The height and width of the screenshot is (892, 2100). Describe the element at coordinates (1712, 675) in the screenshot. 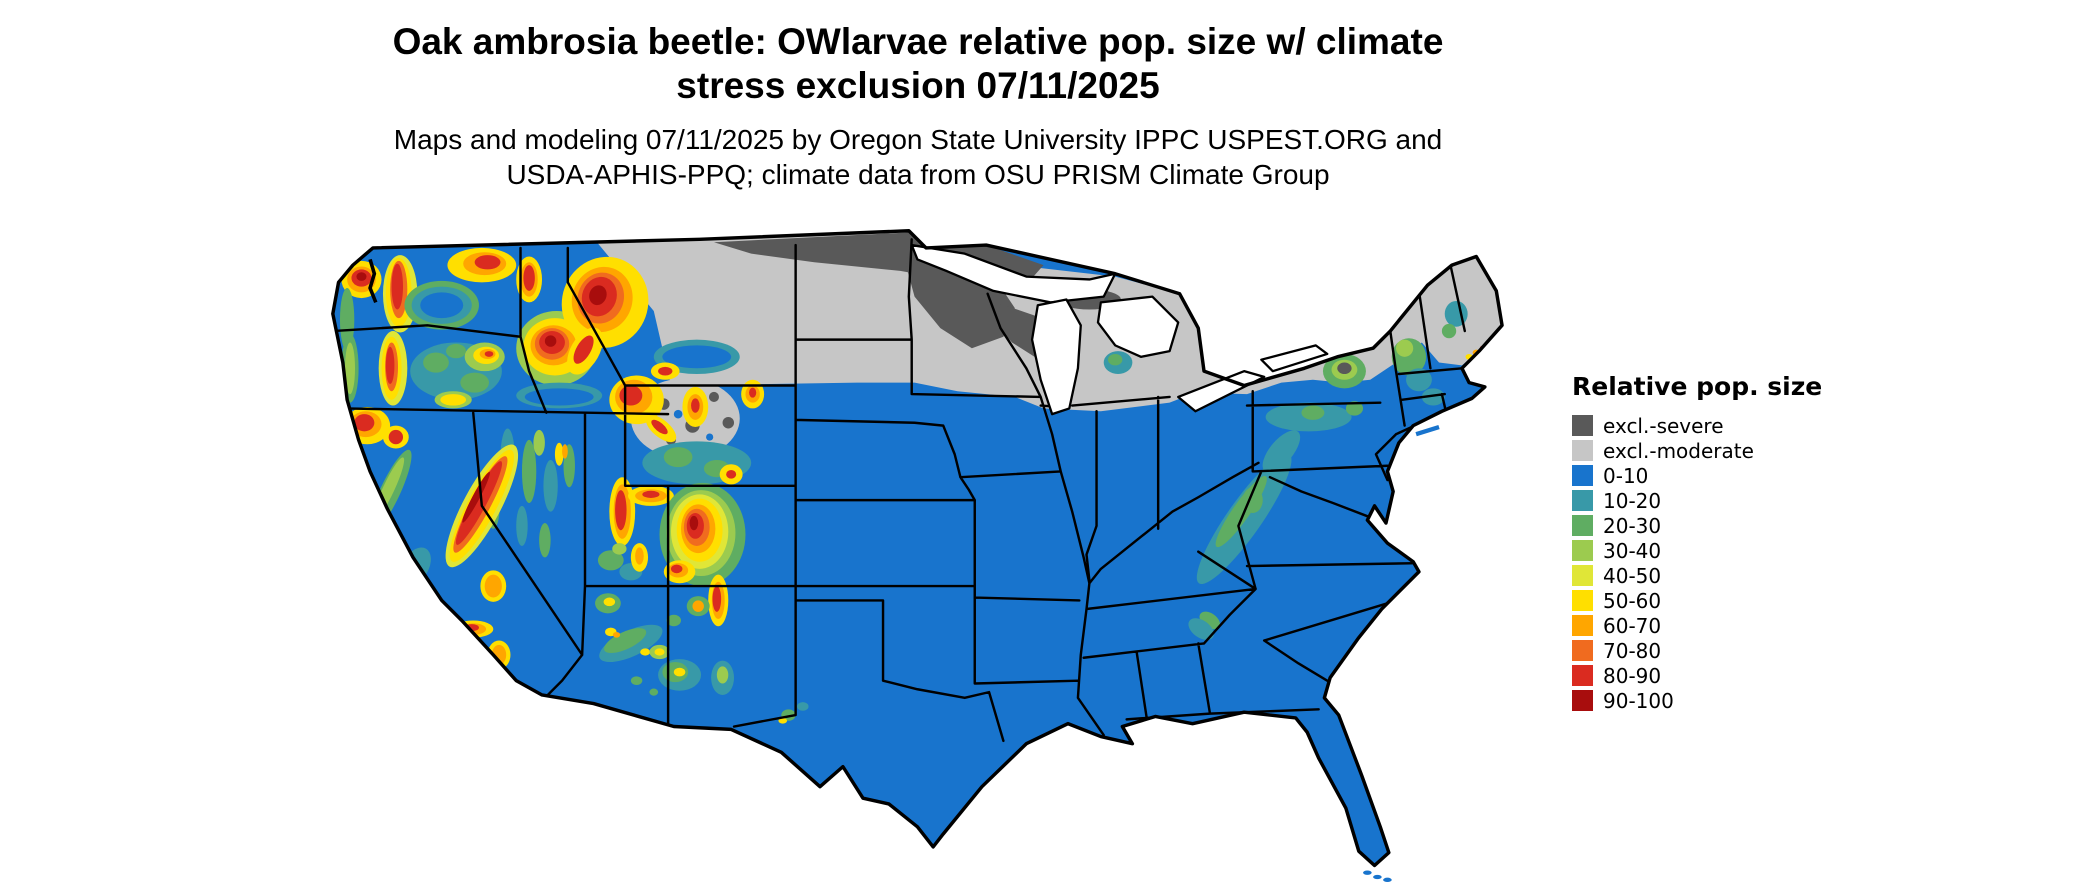

I see `legend-item: 80-90` at that location.